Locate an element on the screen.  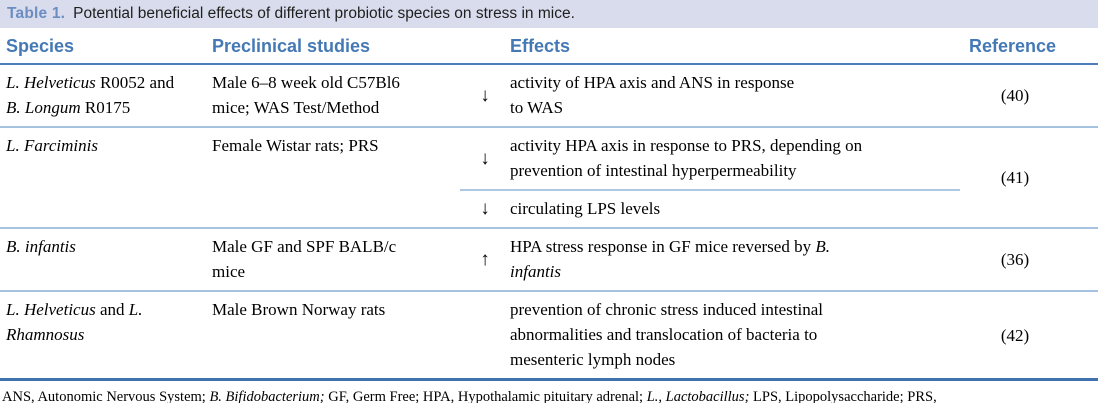
preclinical-cell: Male Brown Norway rats is located at coordinates (299, 309).